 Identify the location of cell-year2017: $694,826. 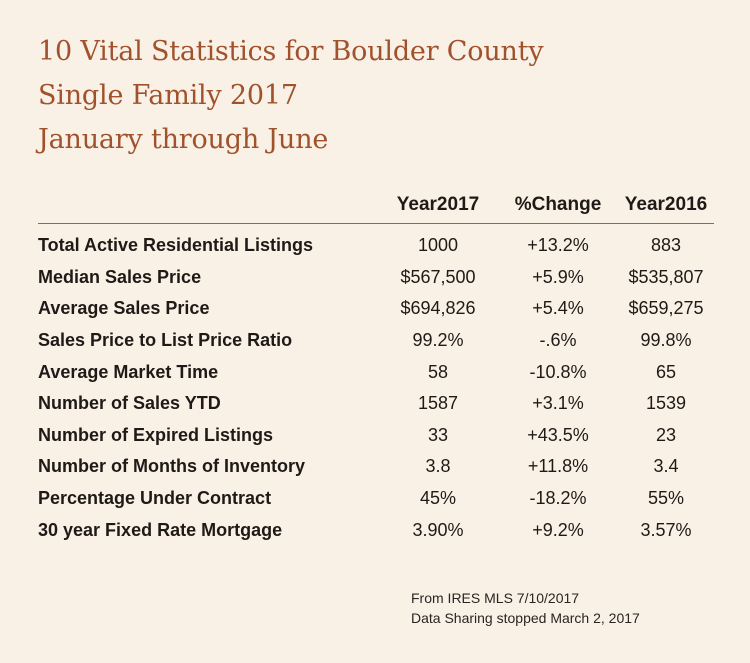
(438, 308).